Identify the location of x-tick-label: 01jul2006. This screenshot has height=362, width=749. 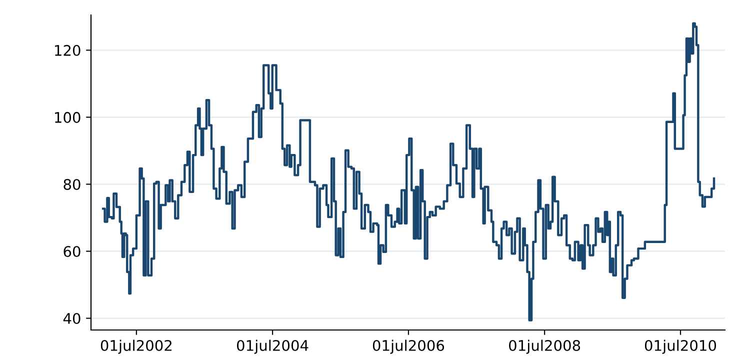
(408, 347).